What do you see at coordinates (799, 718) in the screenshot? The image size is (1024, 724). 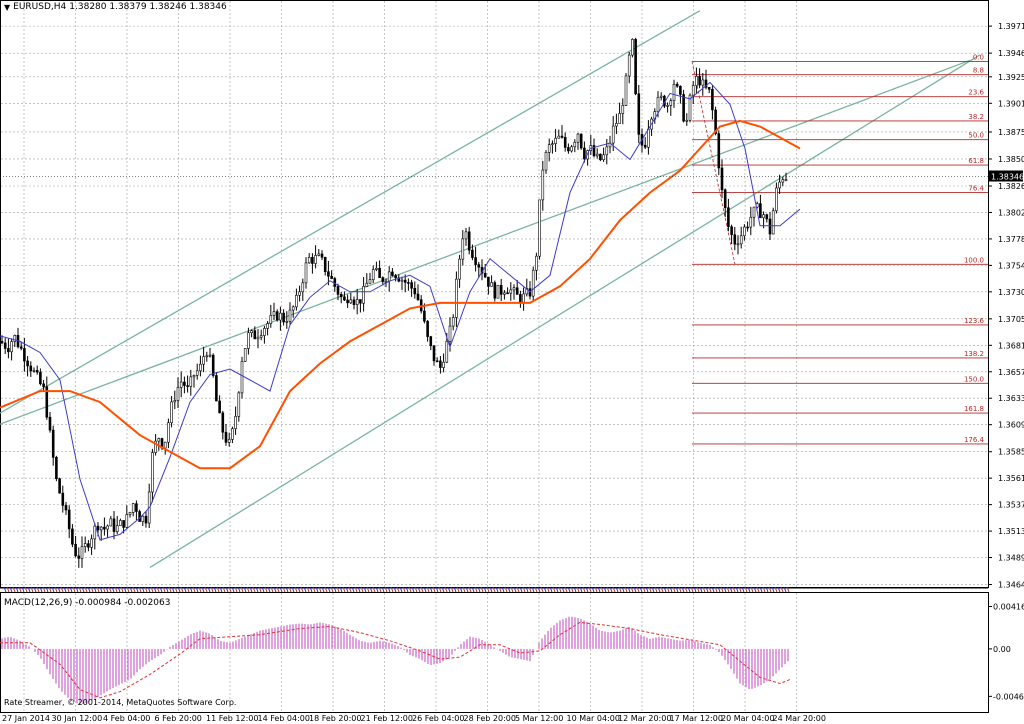 I see `x-tick-label: 24 Mar 20:00` at bounding box center [799, 718].